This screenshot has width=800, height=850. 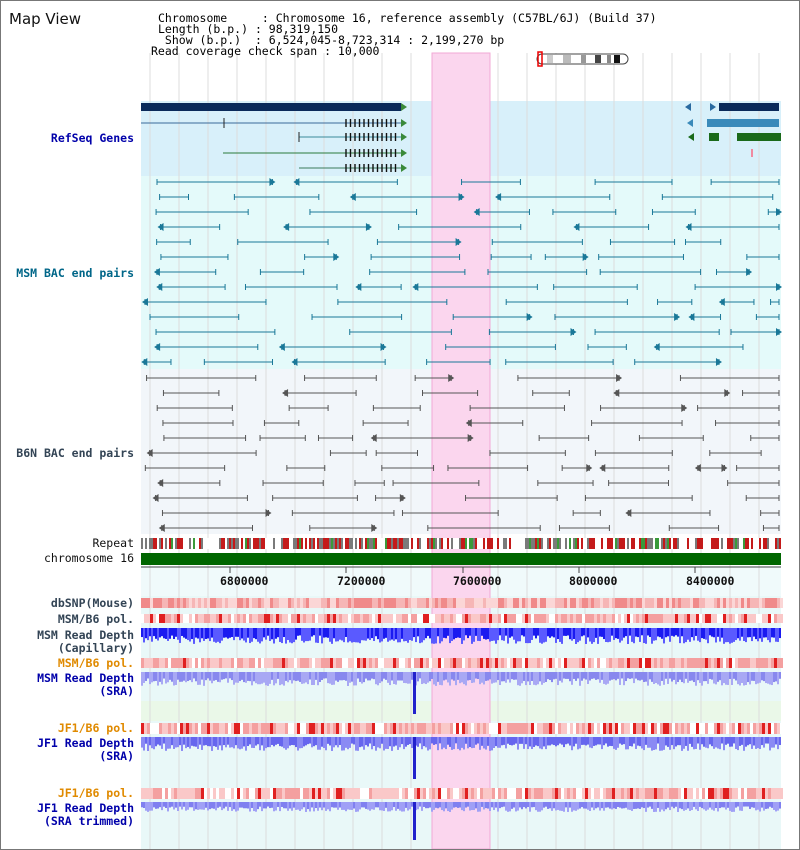 I want to click on track-label-msm-pol-capillary: MSM/B6 pol., so click(x=95, y=619).